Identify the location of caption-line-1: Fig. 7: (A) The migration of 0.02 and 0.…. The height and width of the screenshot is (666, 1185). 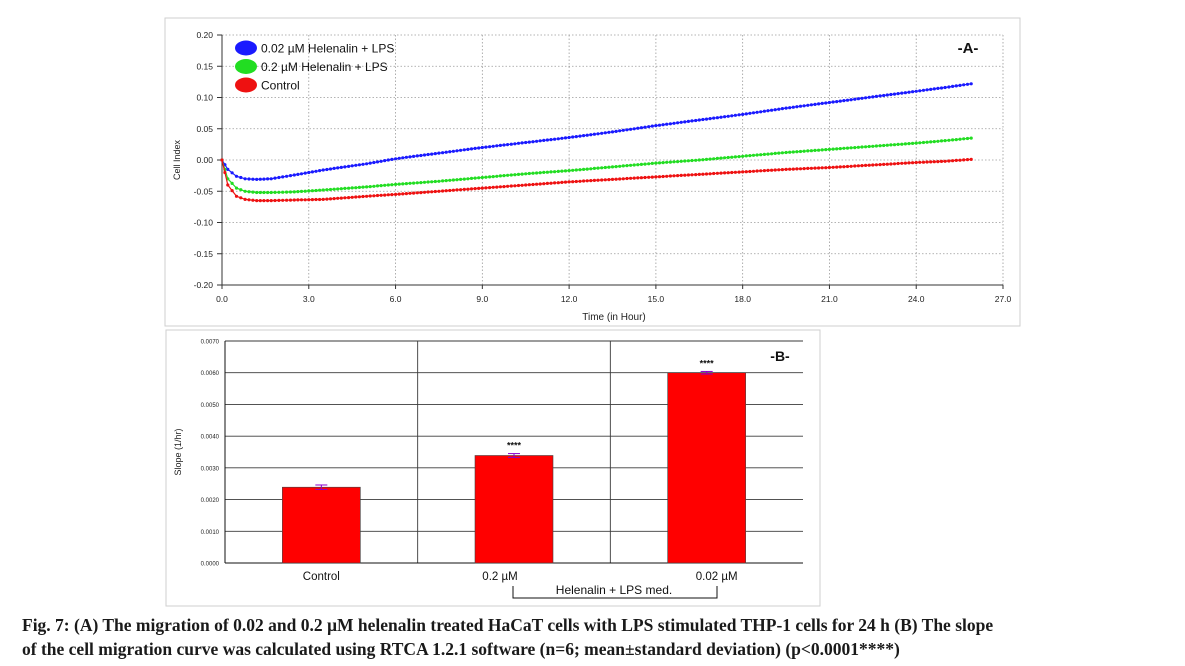
(508, 625).